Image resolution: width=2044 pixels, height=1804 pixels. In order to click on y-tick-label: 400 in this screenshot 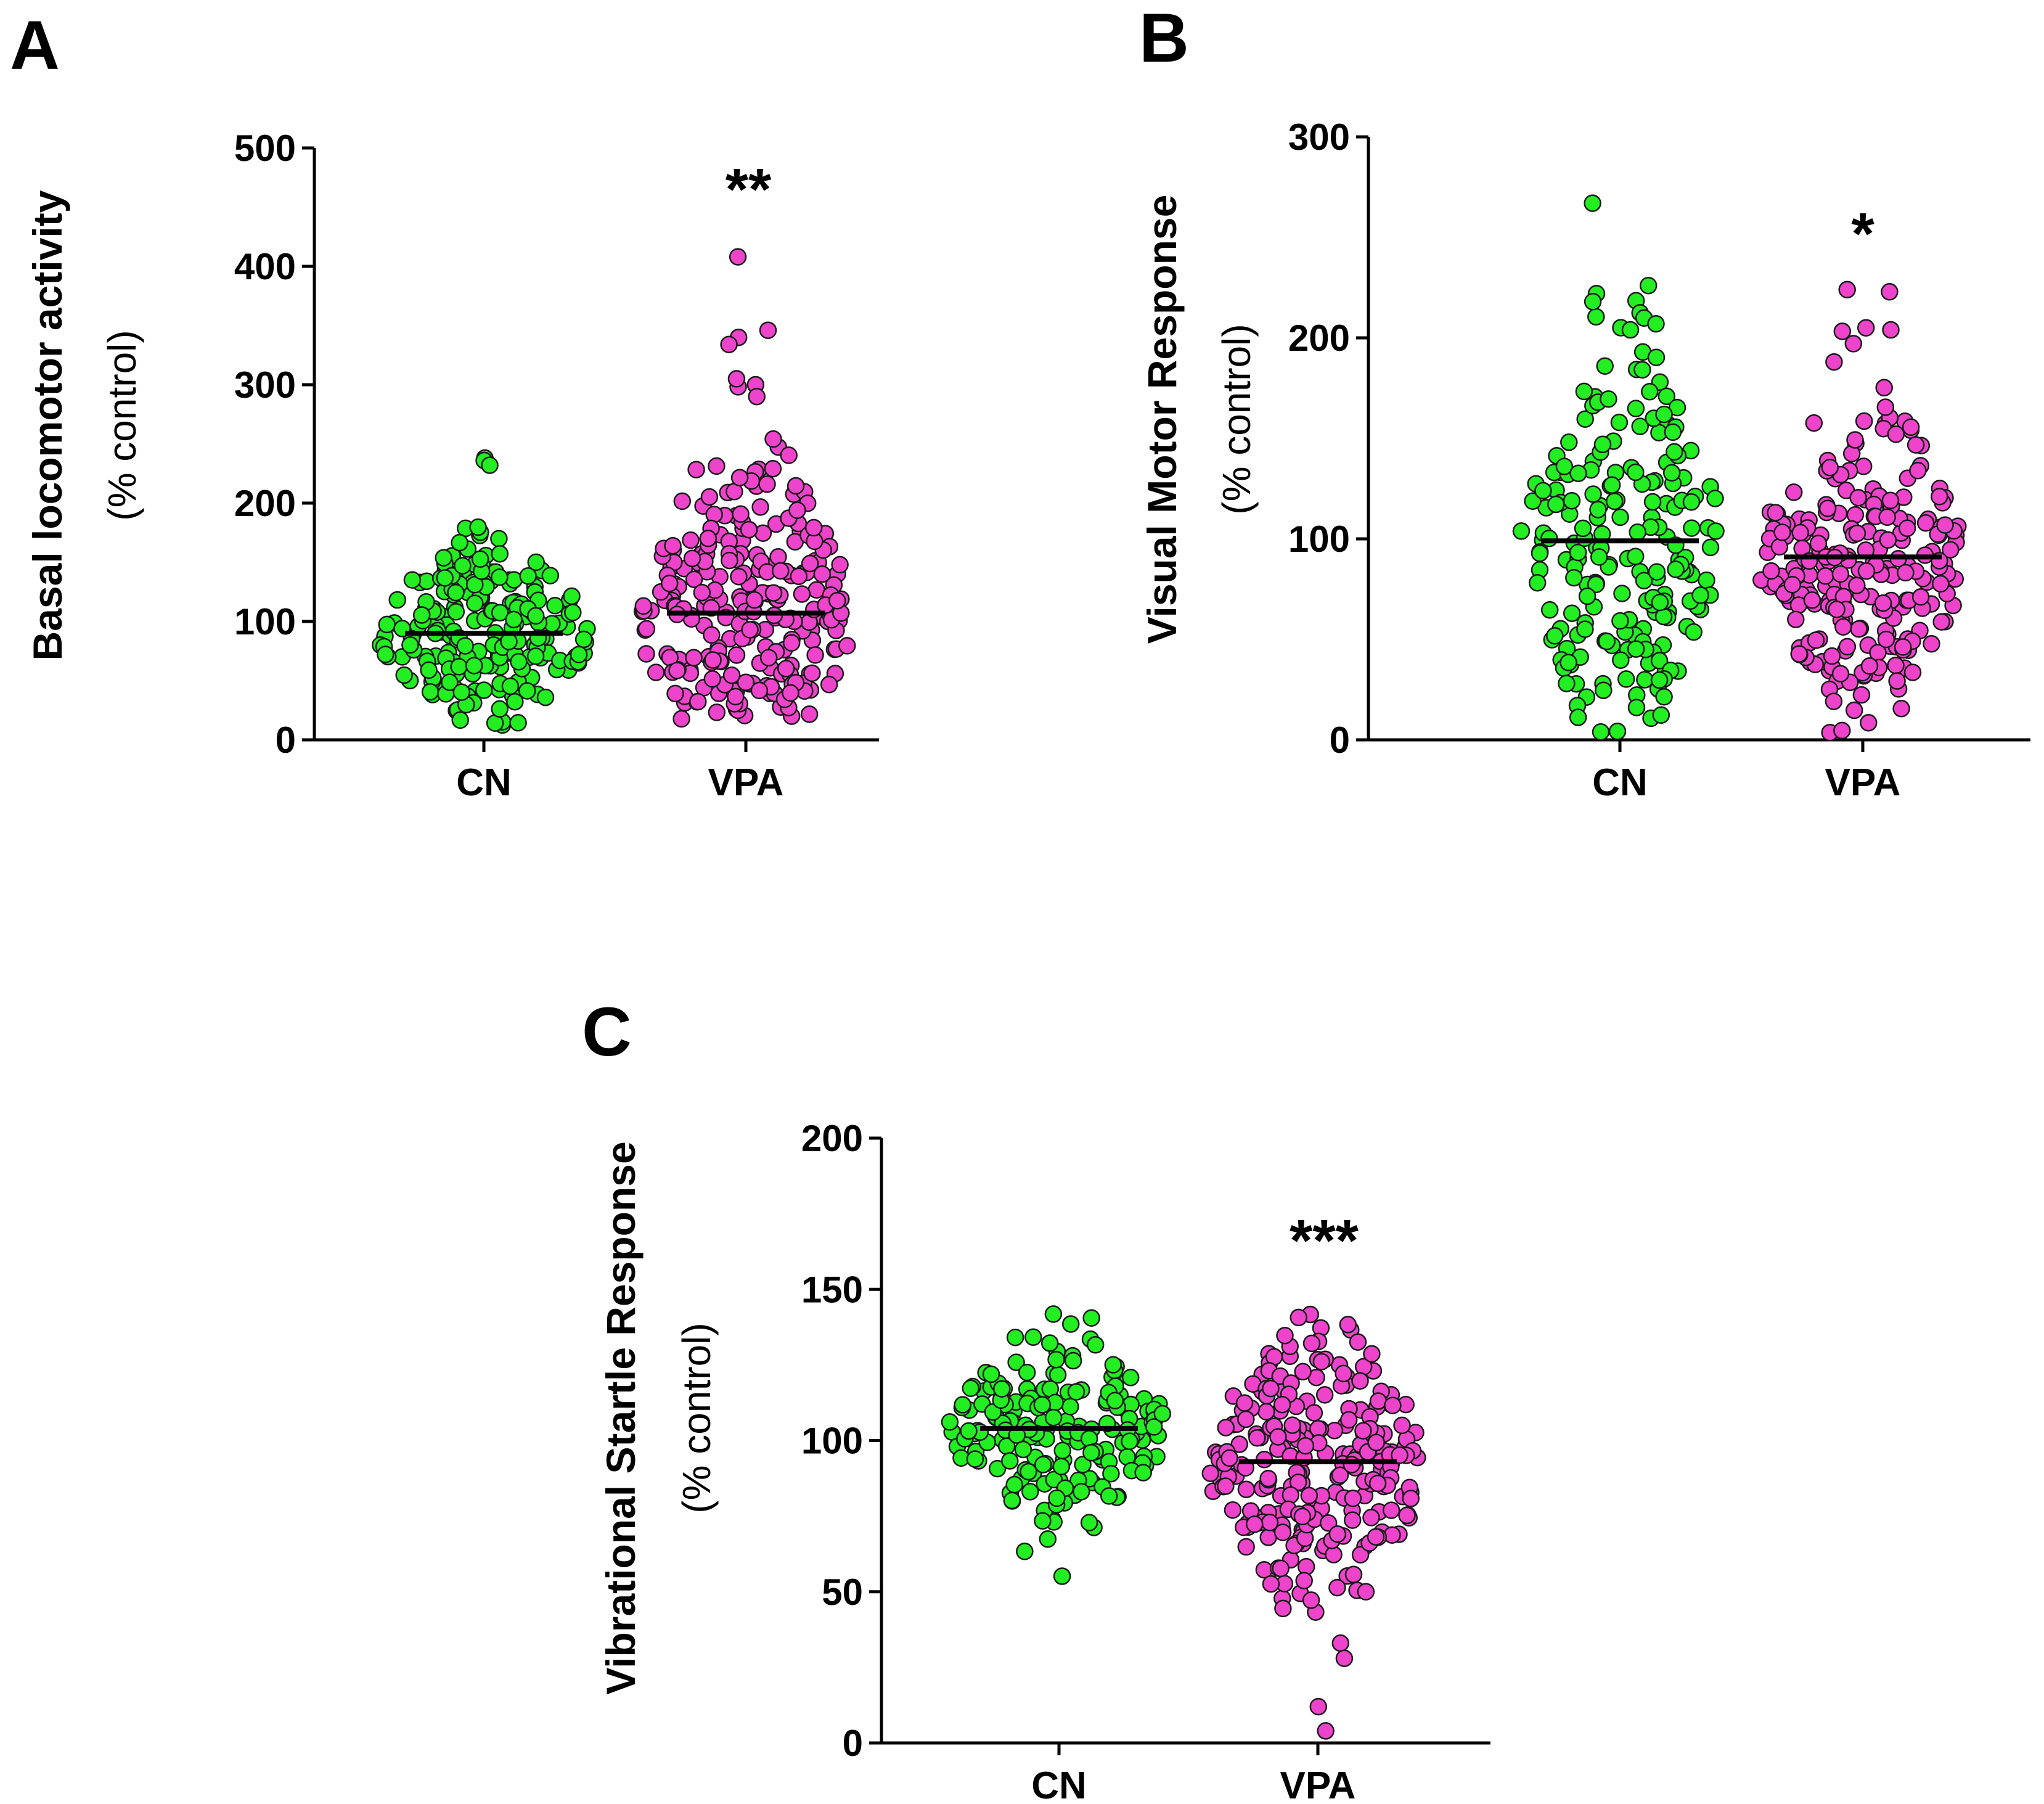, I will do `click(265, 266)`.